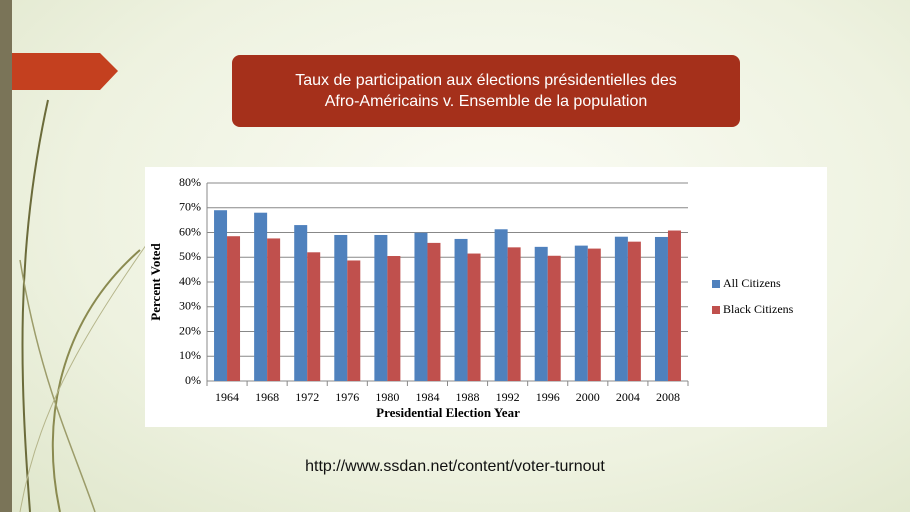 Image resolution: width=910 pixels, height=512 pixels. Describe the element at coordinates (668, 397) in the screenshot. I see `x-tick-label: 2008` at that location.